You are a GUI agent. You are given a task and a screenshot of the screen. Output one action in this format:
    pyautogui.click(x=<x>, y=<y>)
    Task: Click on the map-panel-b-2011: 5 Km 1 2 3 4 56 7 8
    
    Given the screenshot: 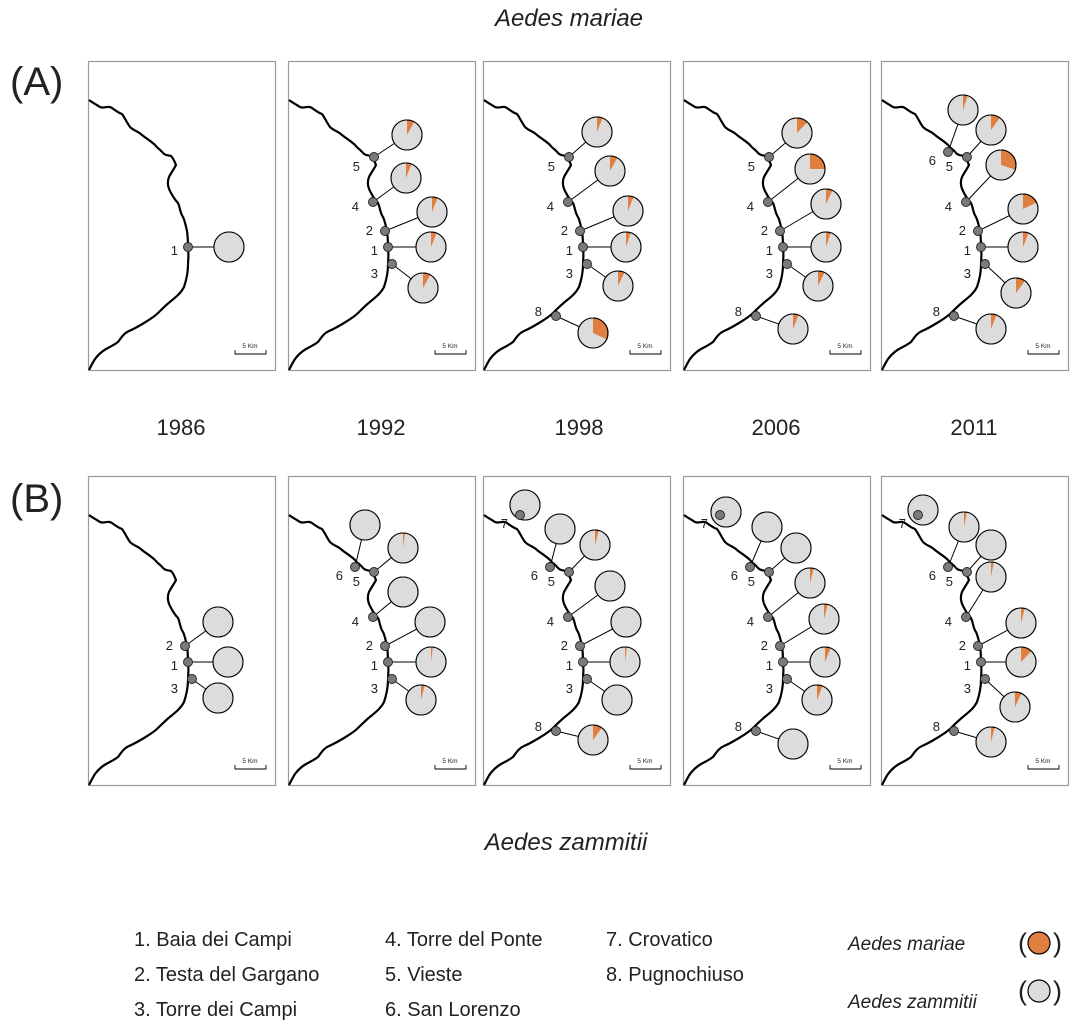 What is the action you would take?
    pyautogui.click(x=975, y=631)
    